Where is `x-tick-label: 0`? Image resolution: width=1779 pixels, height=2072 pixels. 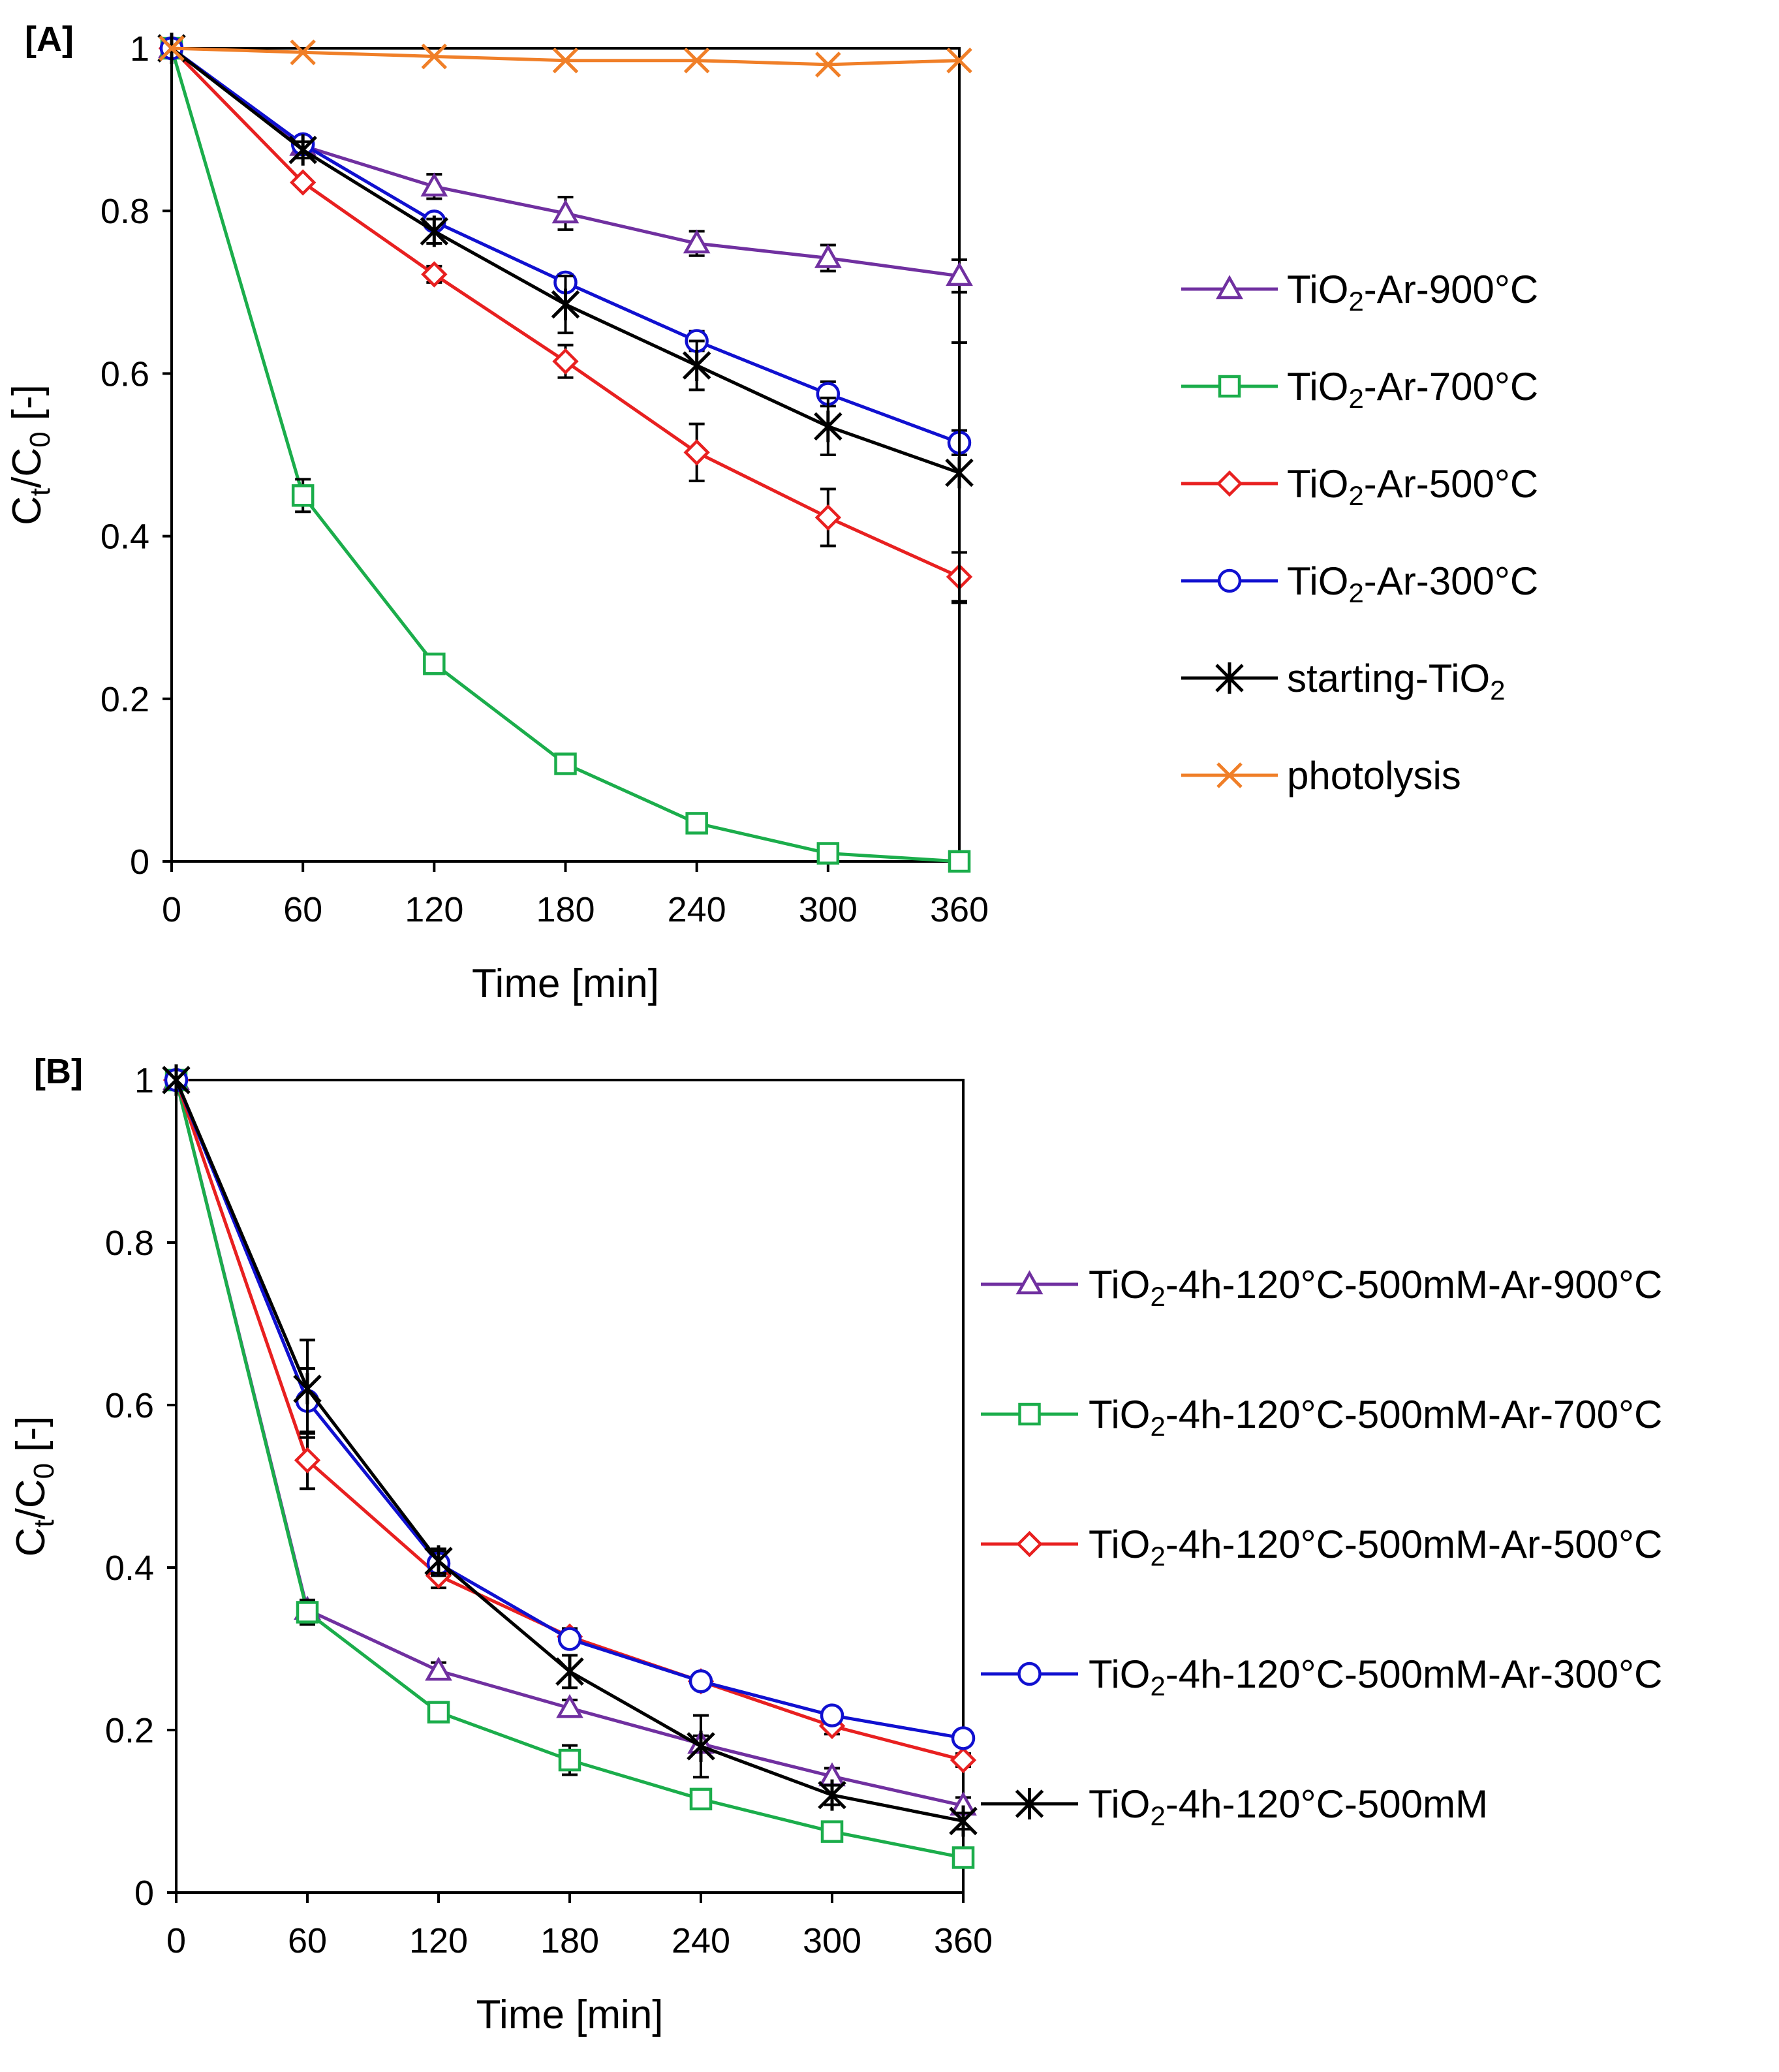
x-tick-label: 0 is located at coordinates (171, 909).